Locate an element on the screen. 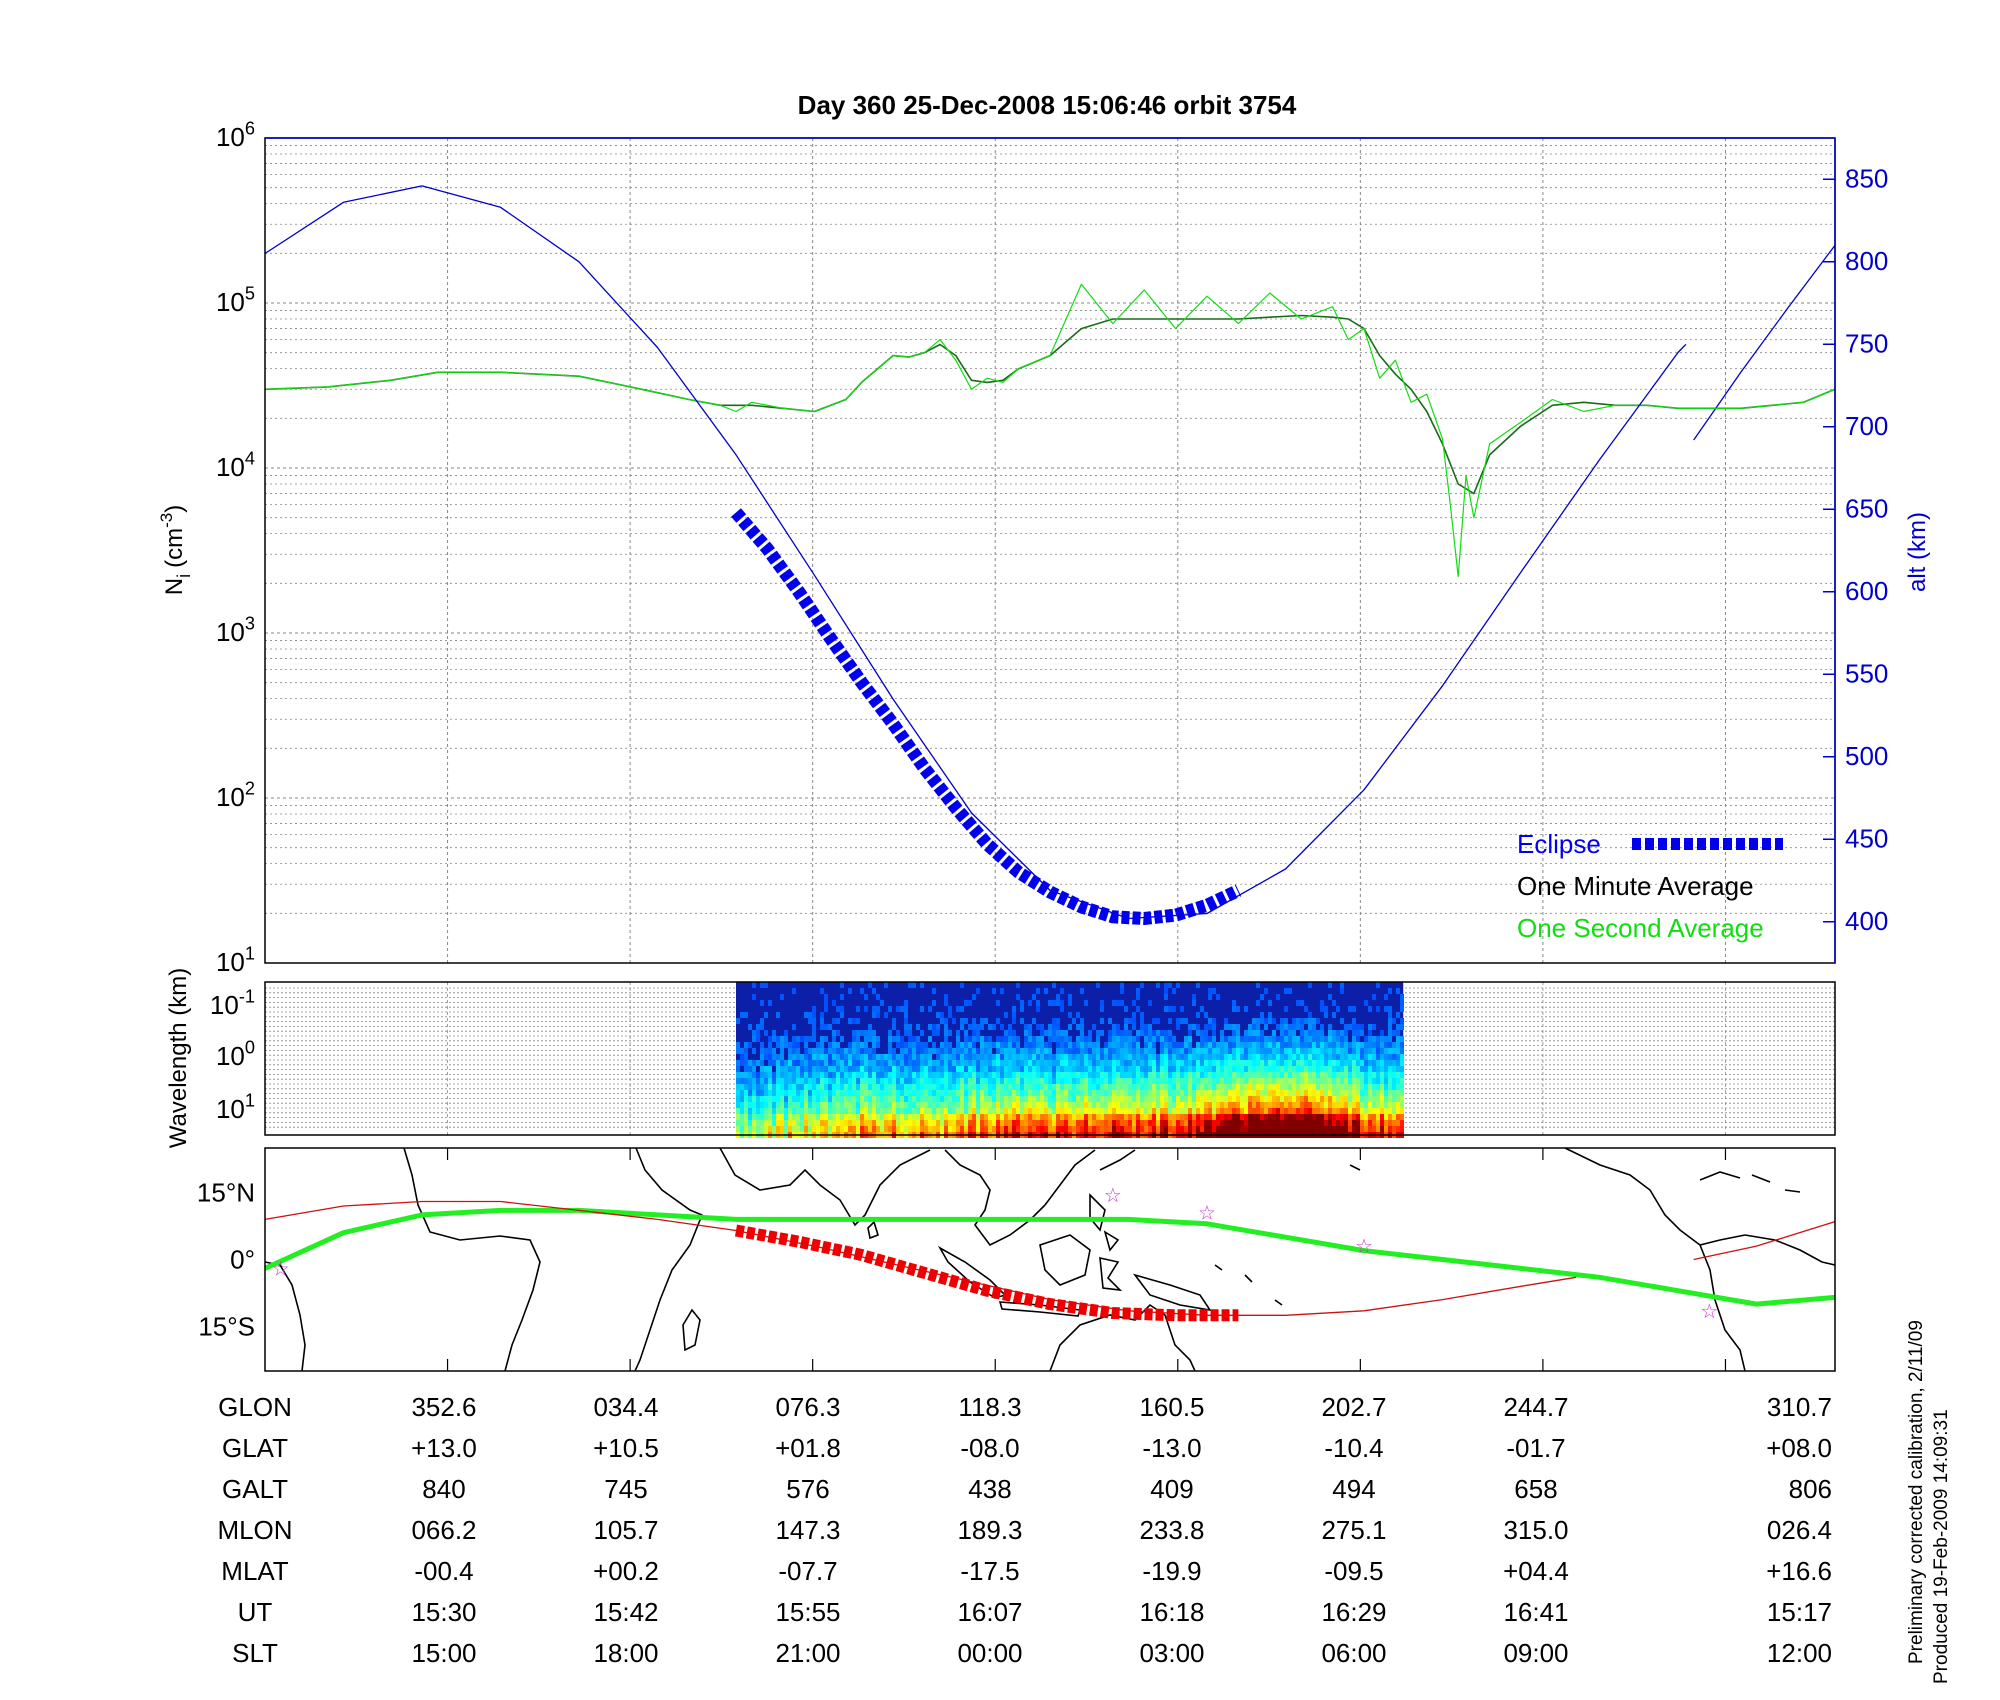  ephemeris-cell: 15:17 is located at coordinates (1799, 1612).